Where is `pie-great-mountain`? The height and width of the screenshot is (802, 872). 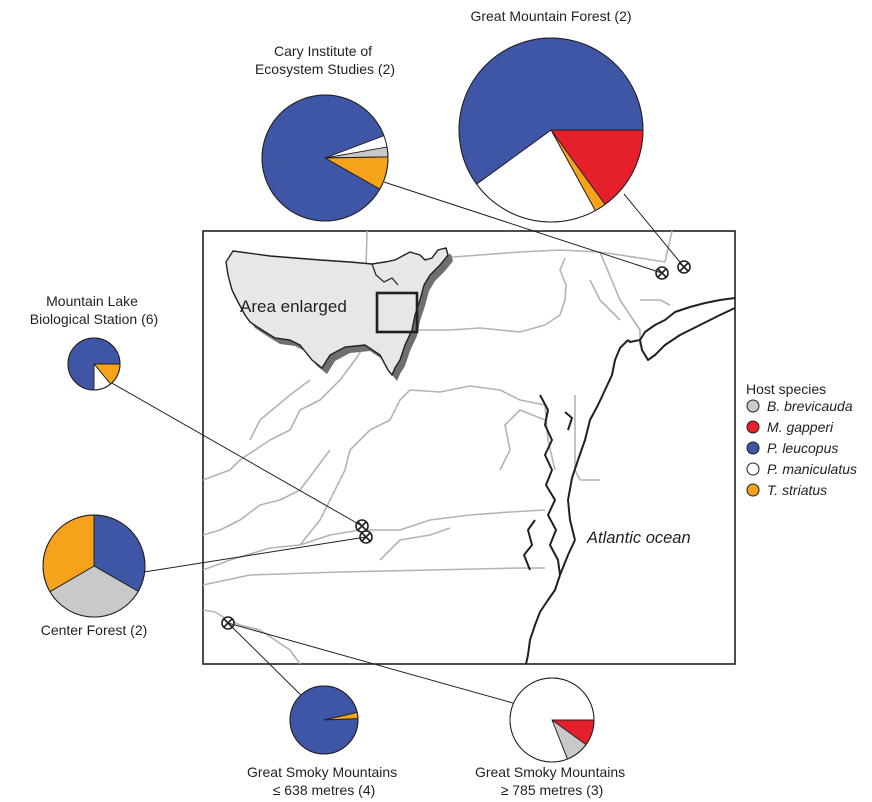
pie-great-mountain is located at coordinates (551, 130).